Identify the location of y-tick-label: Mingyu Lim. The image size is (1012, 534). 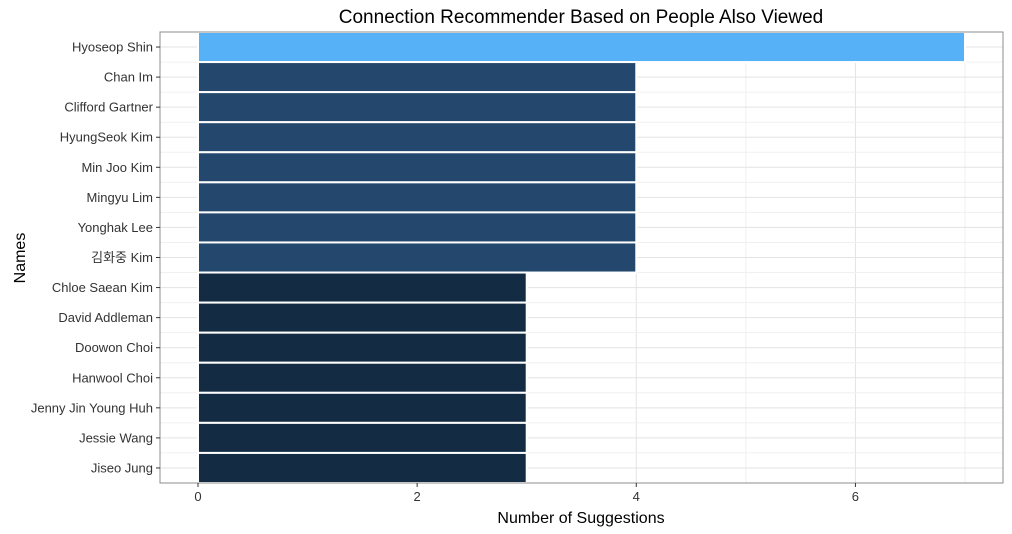
(120, 197).